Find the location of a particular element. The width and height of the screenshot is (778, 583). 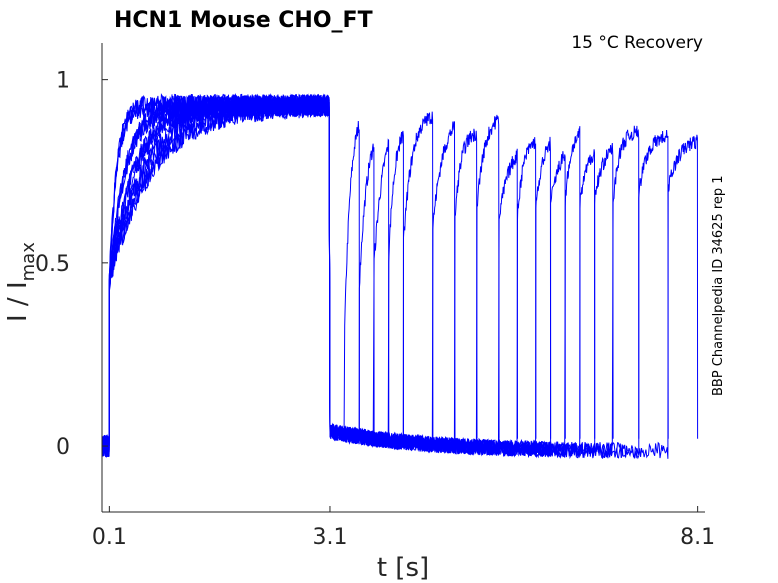

y-tick-label: 1 is located at coordinates (63, 81).